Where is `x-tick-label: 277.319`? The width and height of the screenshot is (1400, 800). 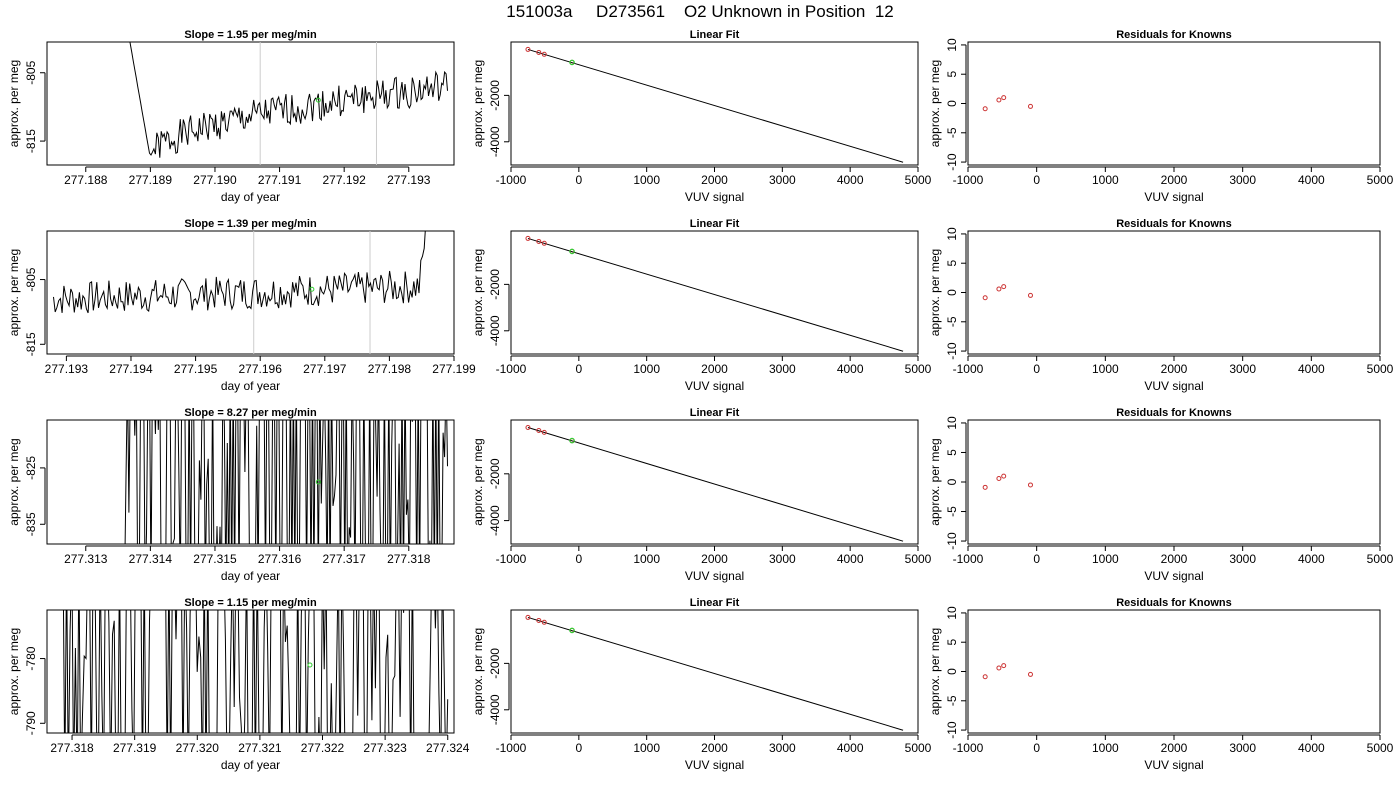
x-tick-label: 277.319 is located at coordinates (135, 748).